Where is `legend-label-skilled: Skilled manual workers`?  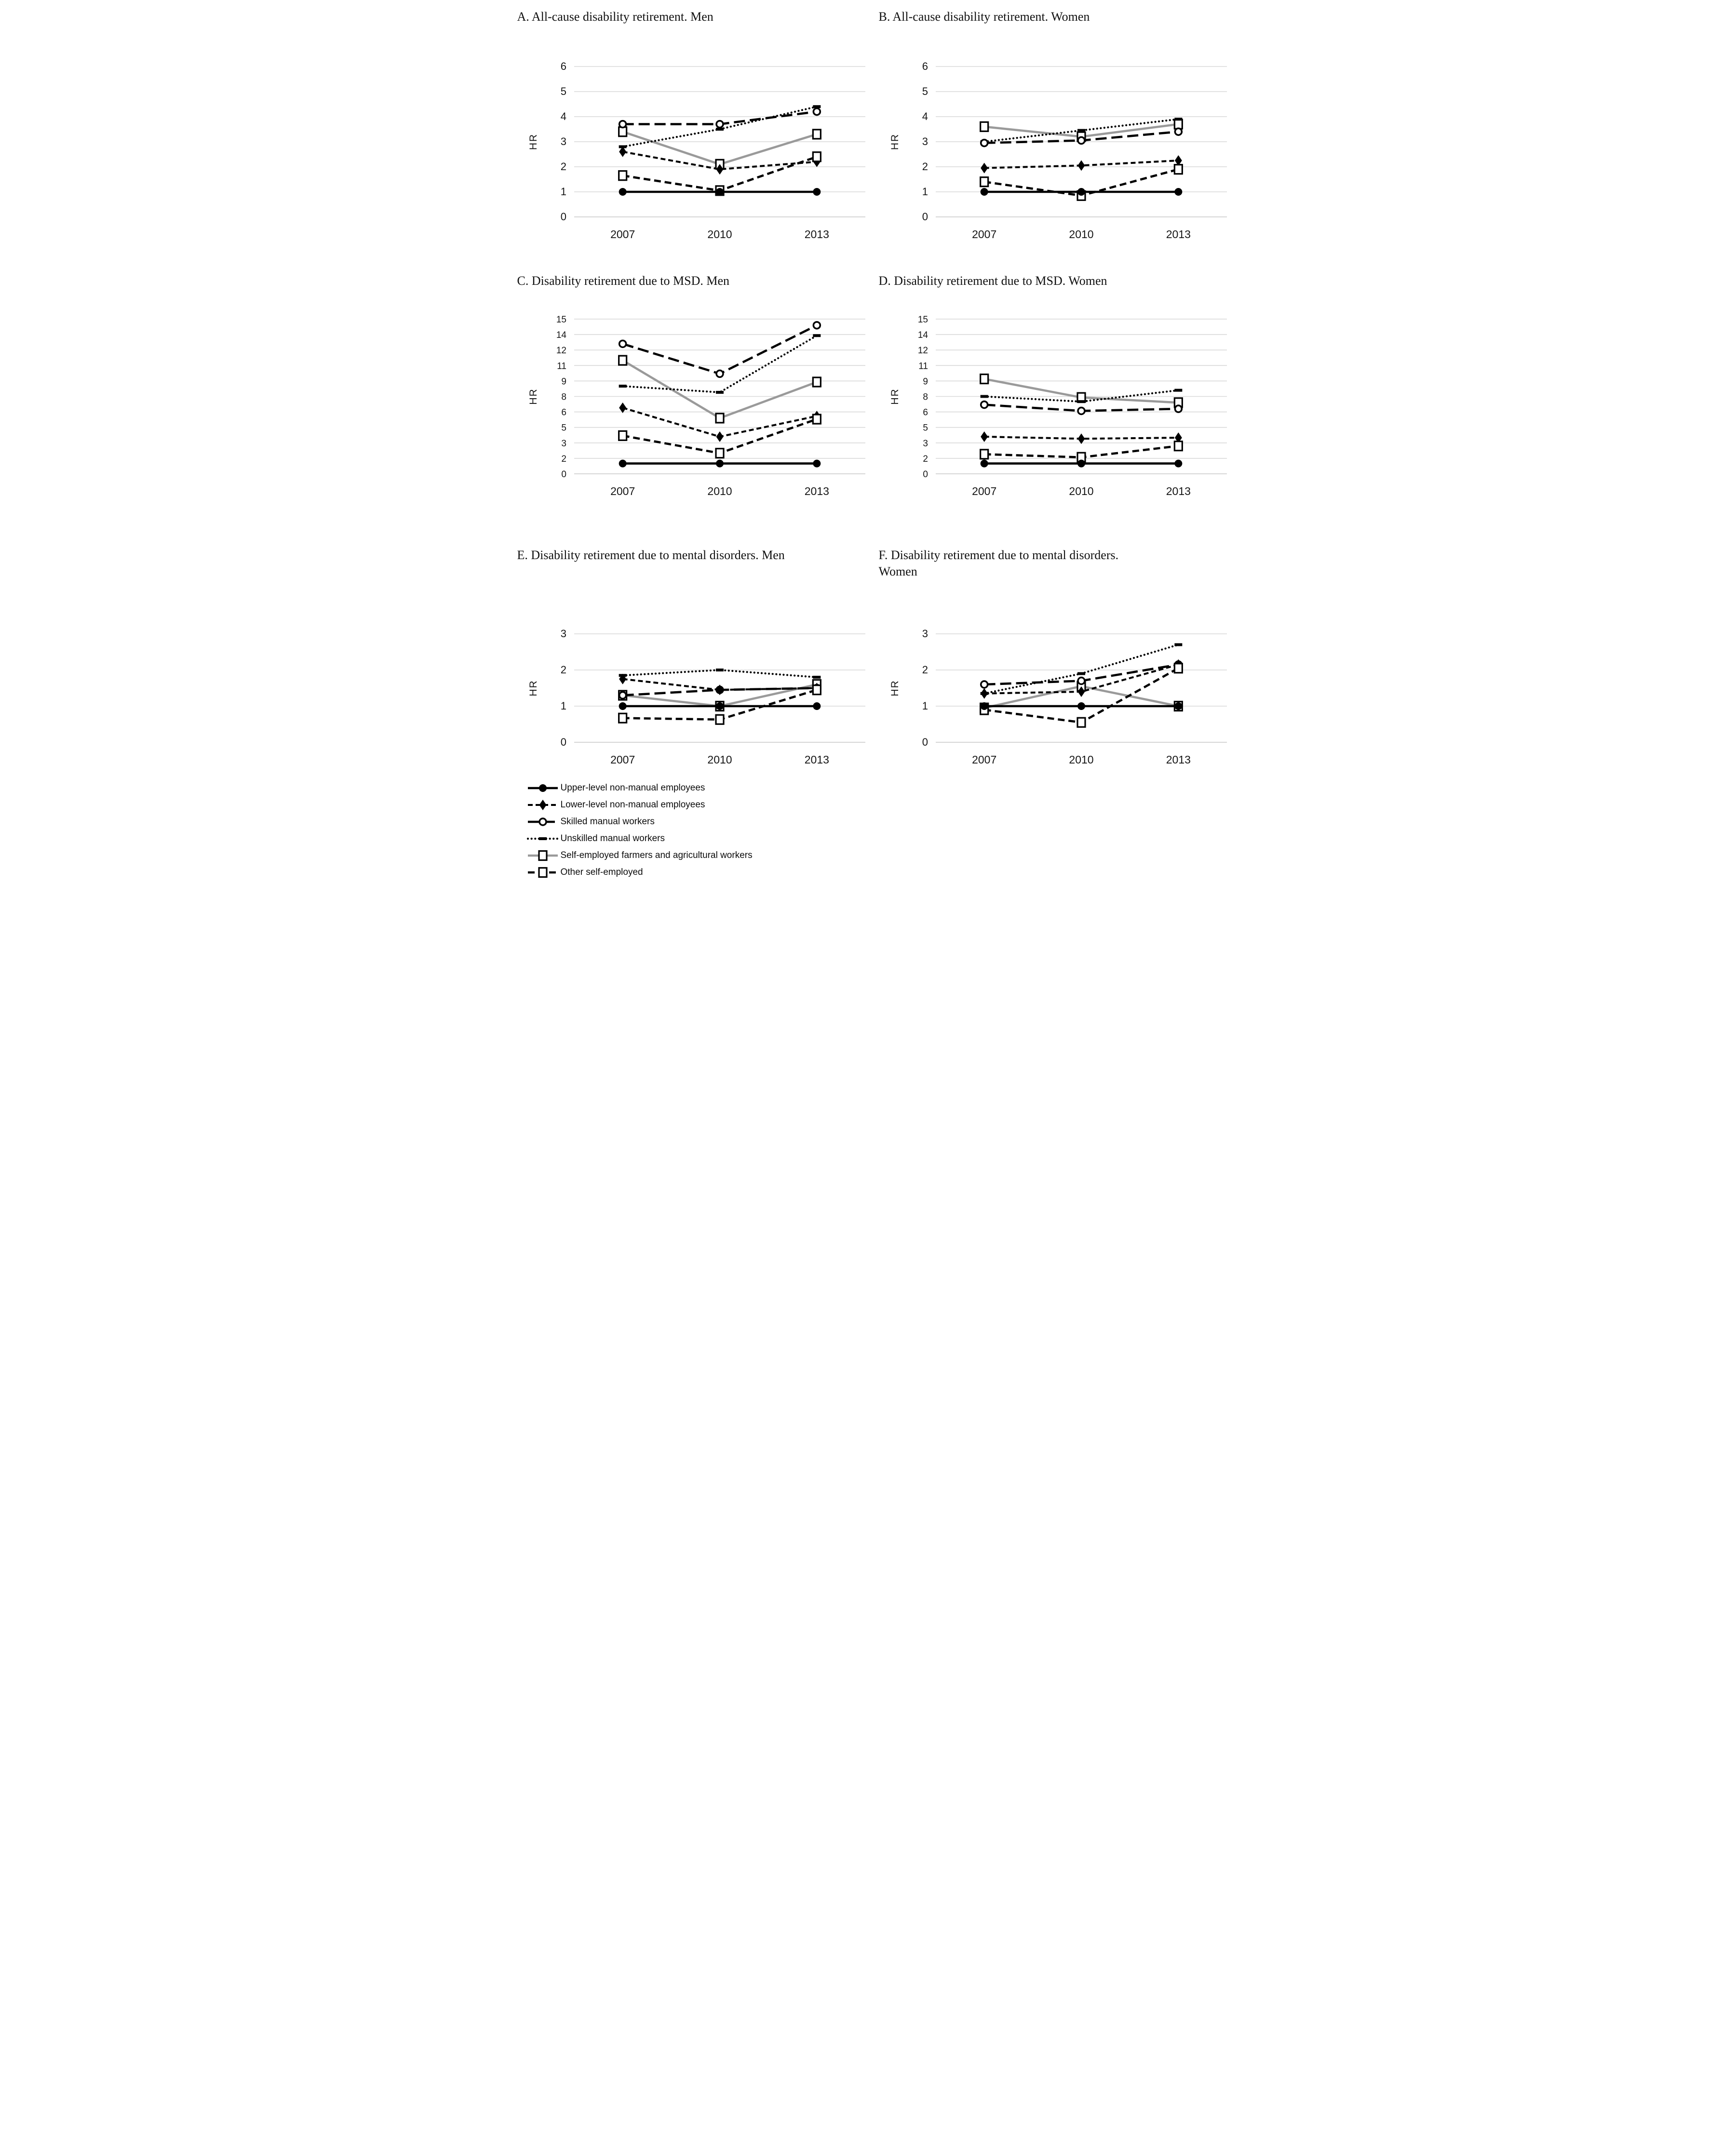
legend-label-skilled: Skilled manual workers is located at coordinates (607, 822).